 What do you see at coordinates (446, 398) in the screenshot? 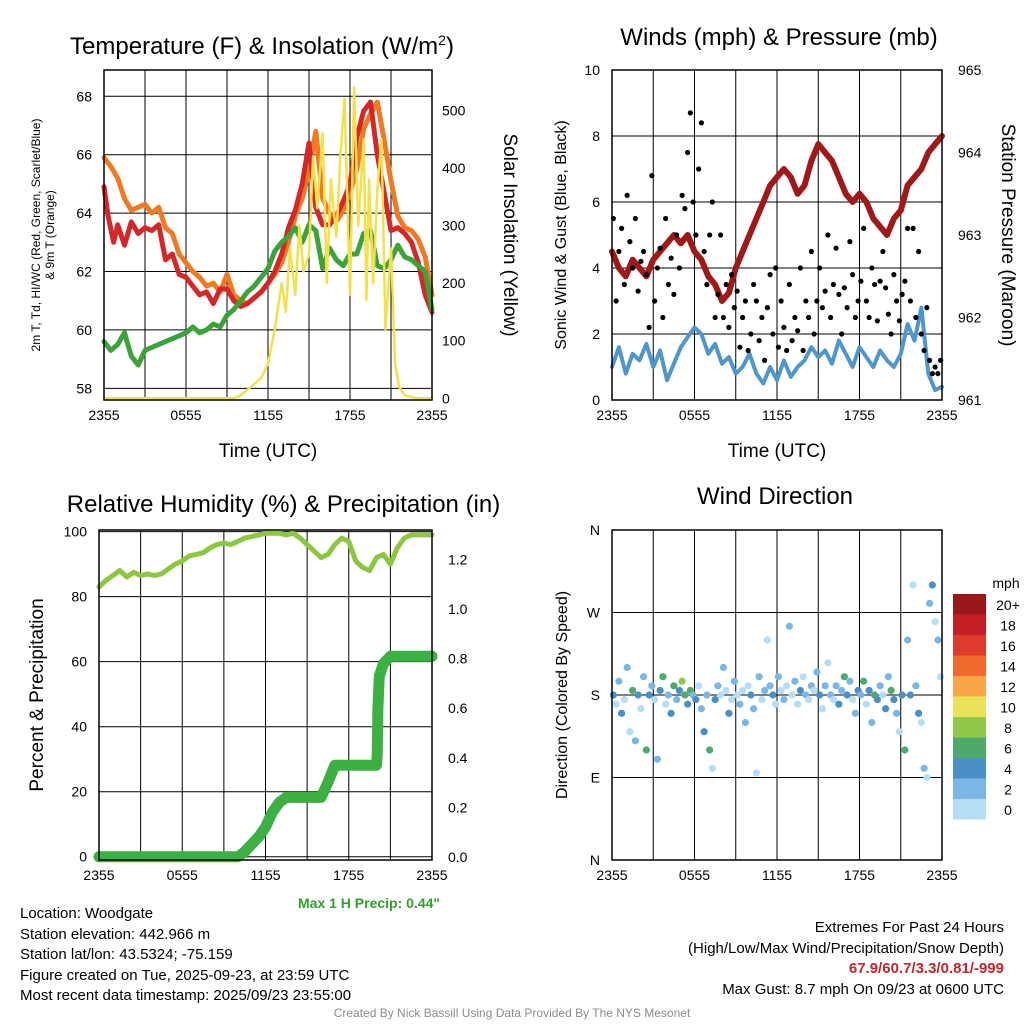
I see `y2-tick-label: 0` at bounding box center [446, 398].